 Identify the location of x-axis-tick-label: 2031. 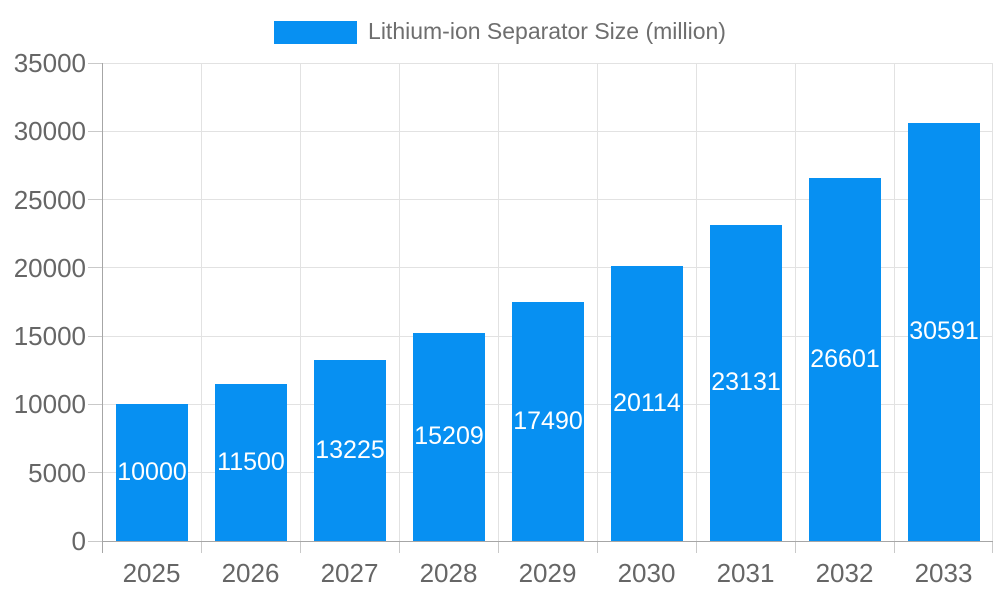
(745, 573).